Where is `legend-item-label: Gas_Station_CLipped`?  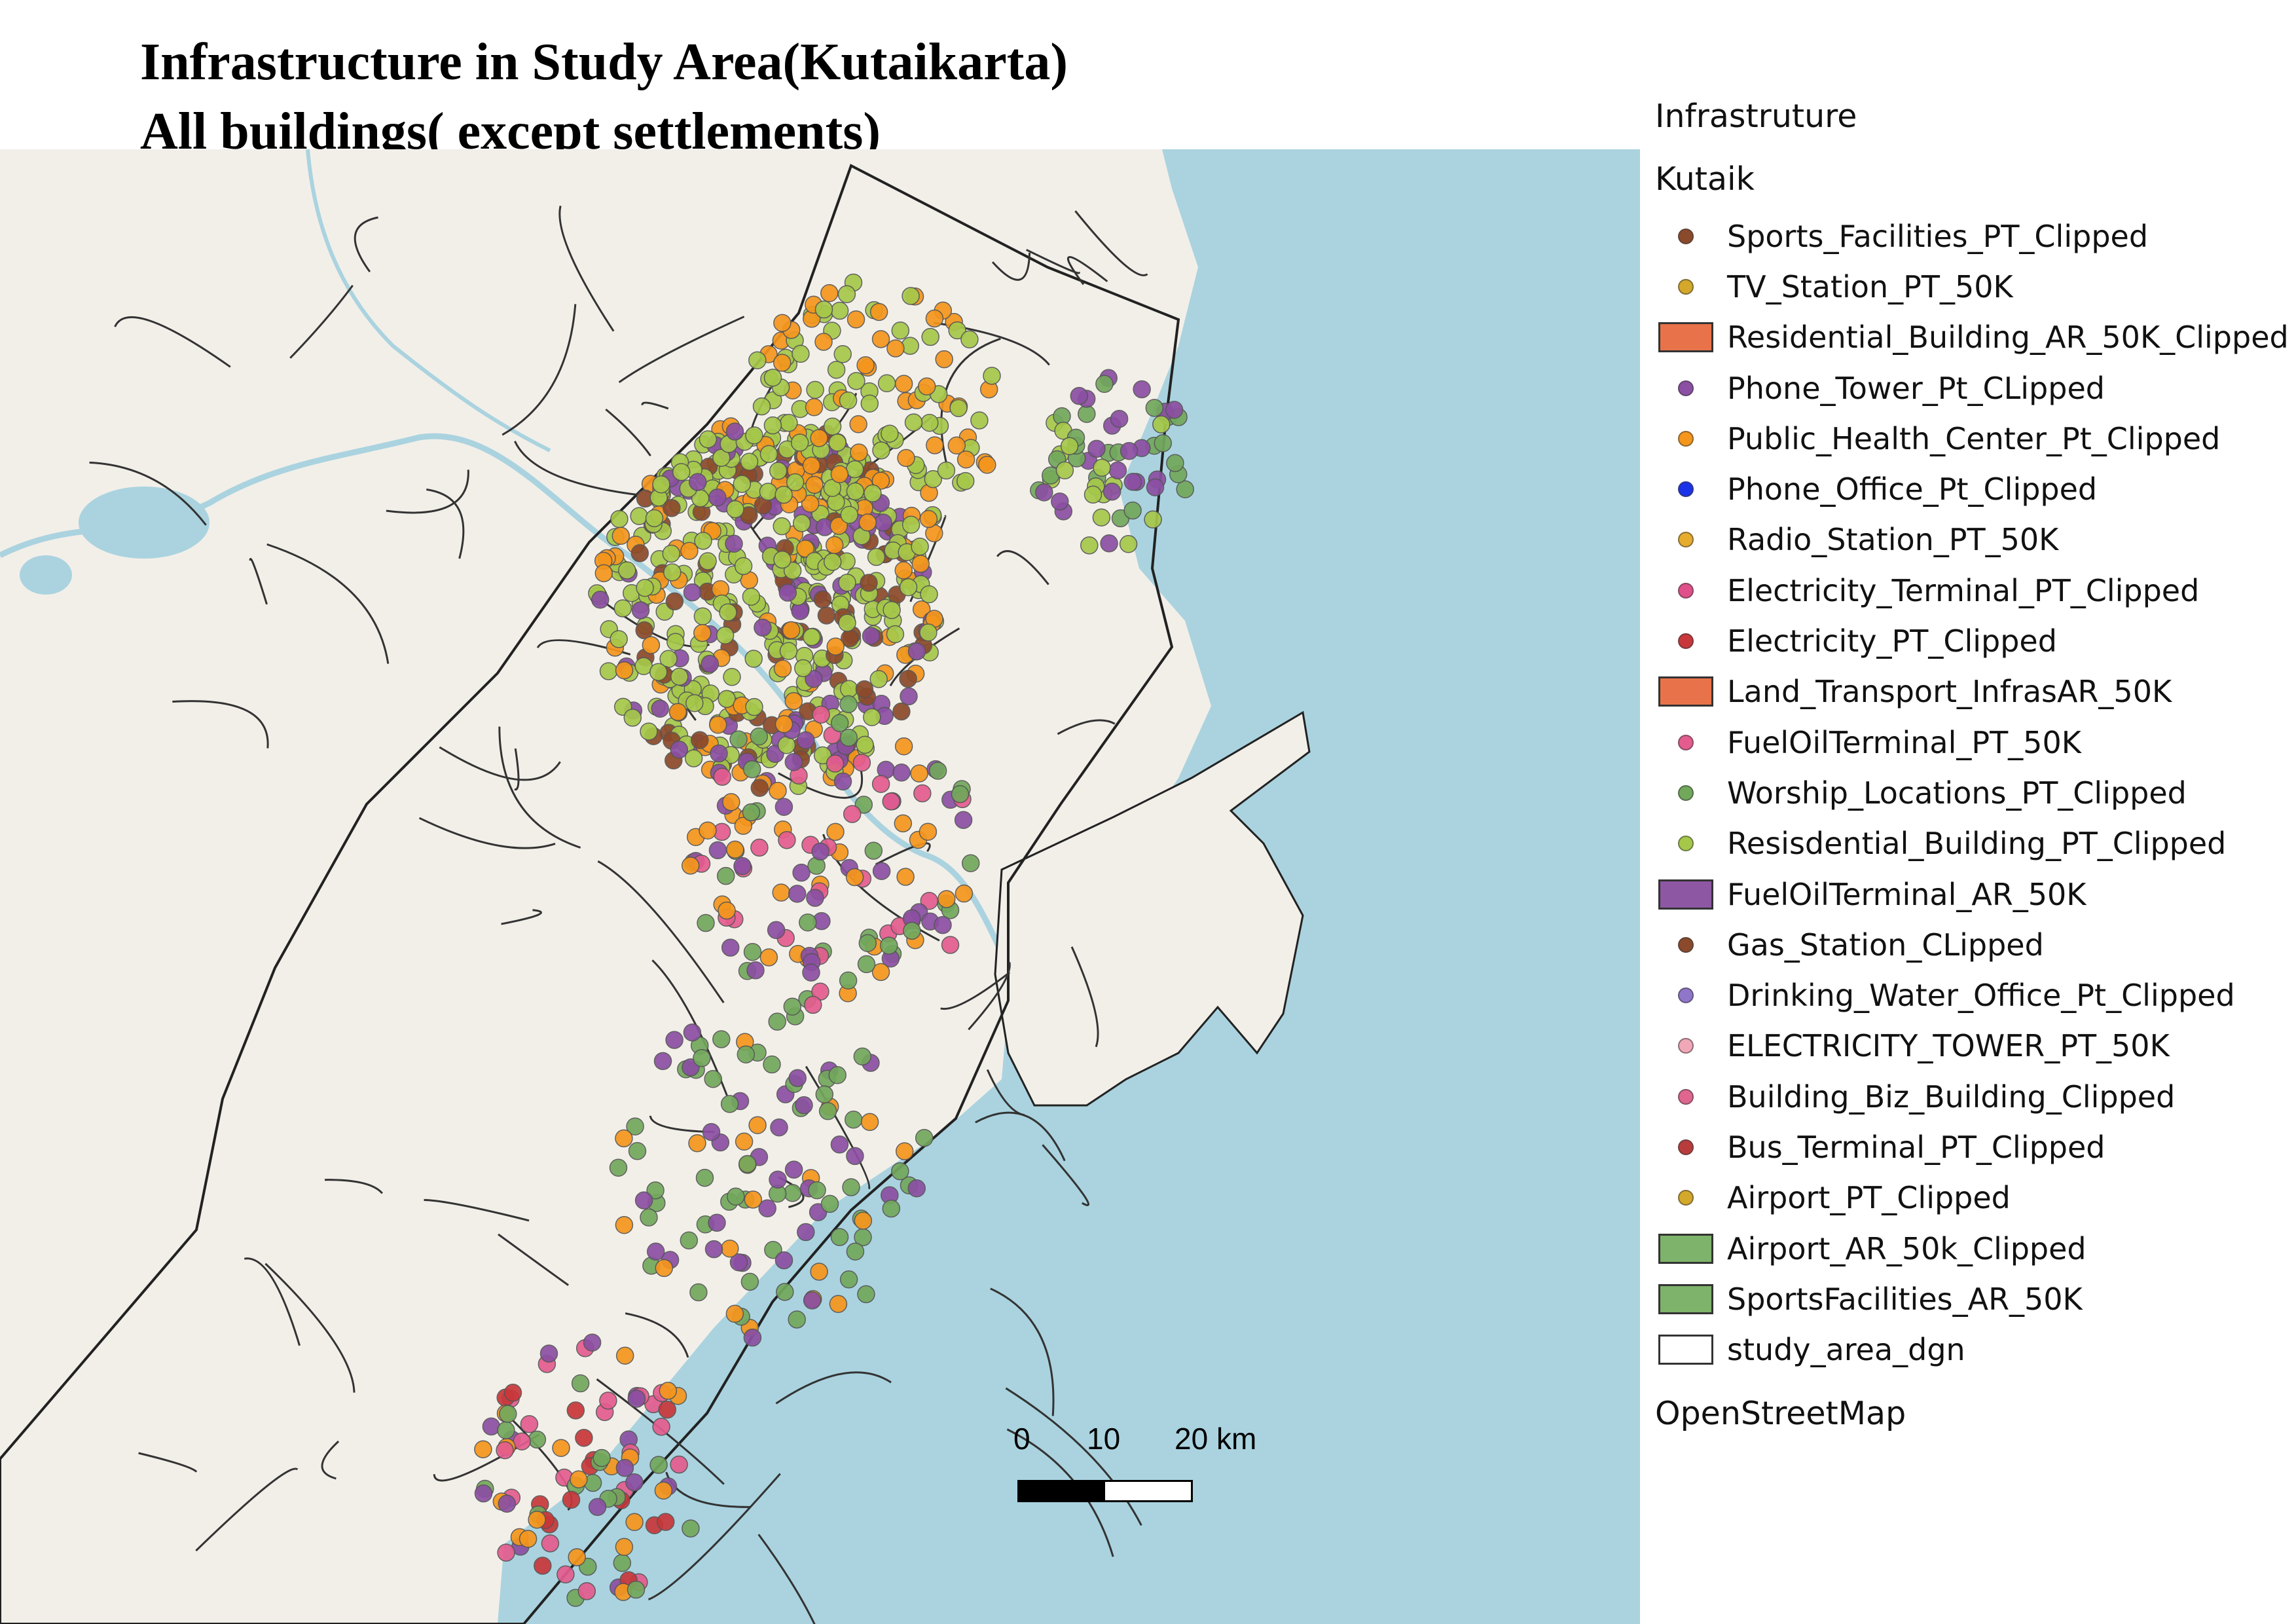
legend-item-label: Gas_Station_CLipped is located at coordinates (1885, 945).